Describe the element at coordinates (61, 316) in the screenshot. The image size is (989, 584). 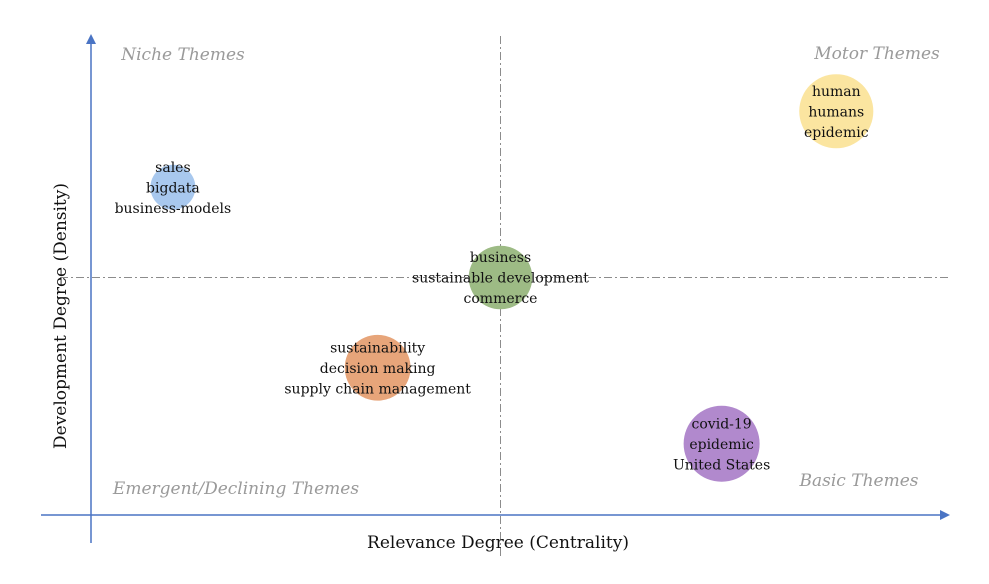
I see `y-axis-title: Development Degree (Density)` at that location.